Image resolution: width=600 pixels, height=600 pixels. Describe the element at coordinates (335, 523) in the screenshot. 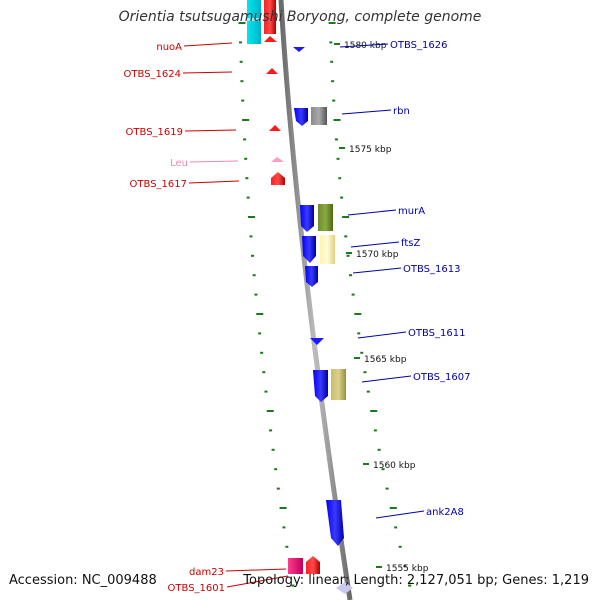

I see `gene-ank2a8-blue` at that location.